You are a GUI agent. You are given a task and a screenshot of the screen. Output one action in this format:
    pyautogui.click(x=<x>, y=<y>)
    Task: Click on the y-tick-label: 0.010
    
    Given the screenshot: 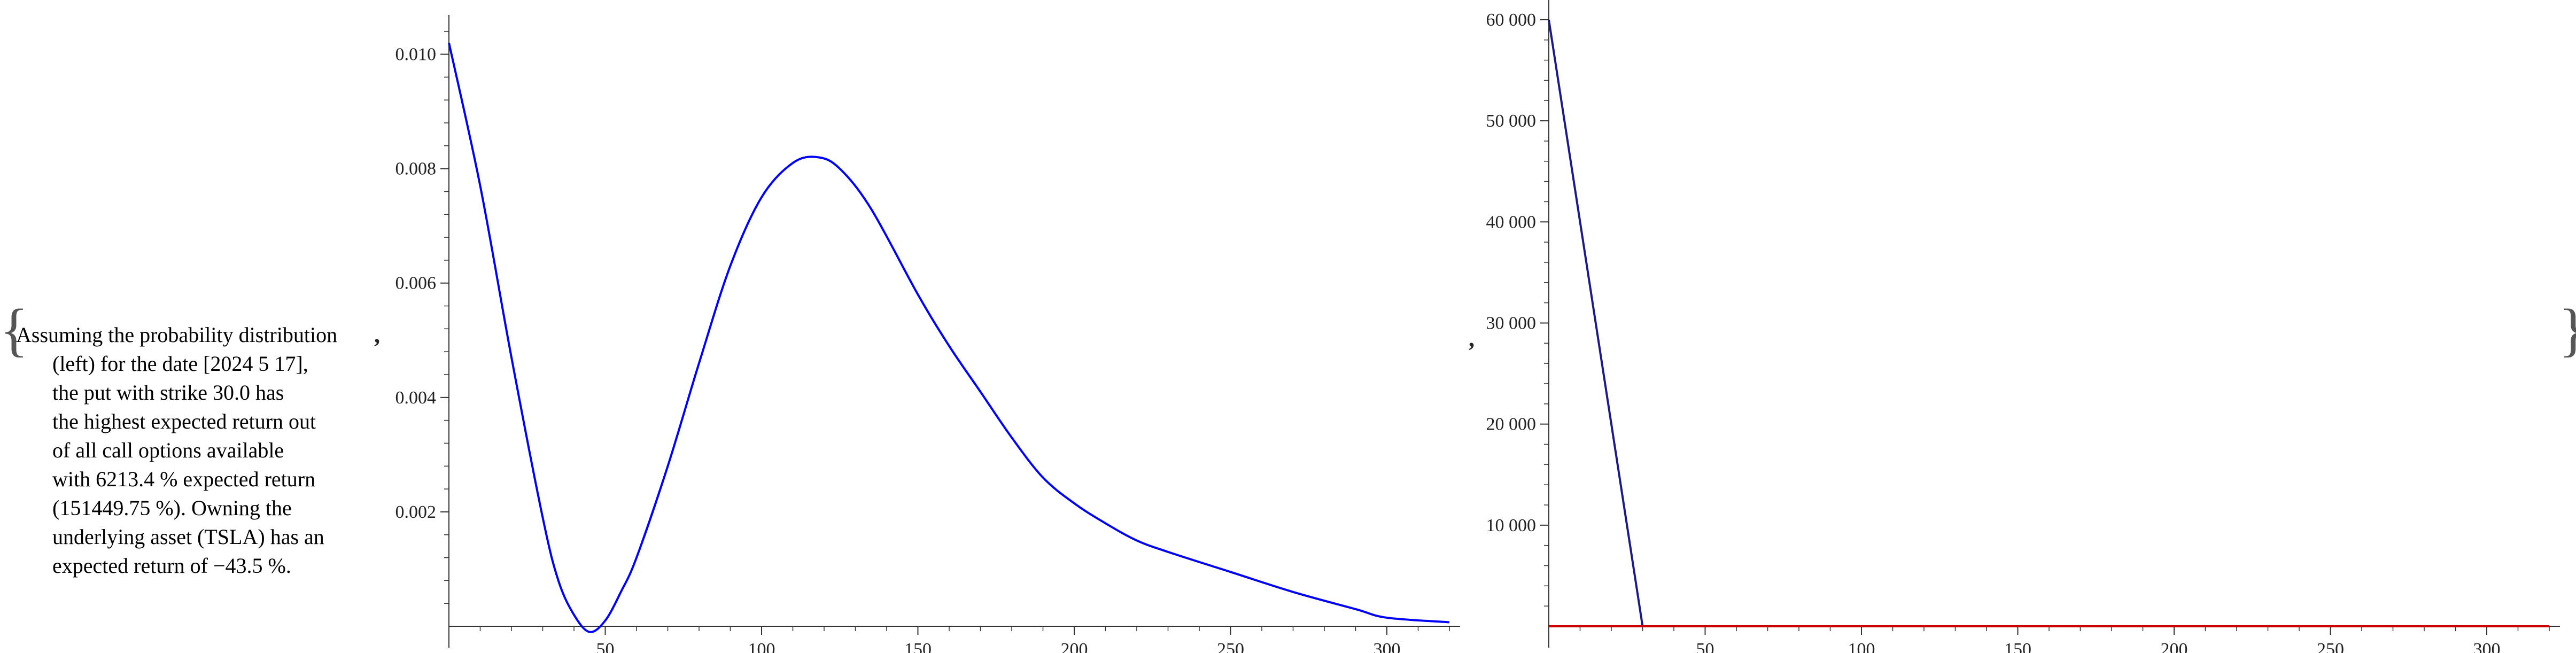 What is the action you would take?
    pyautogui.click(x=416, y=55)
    